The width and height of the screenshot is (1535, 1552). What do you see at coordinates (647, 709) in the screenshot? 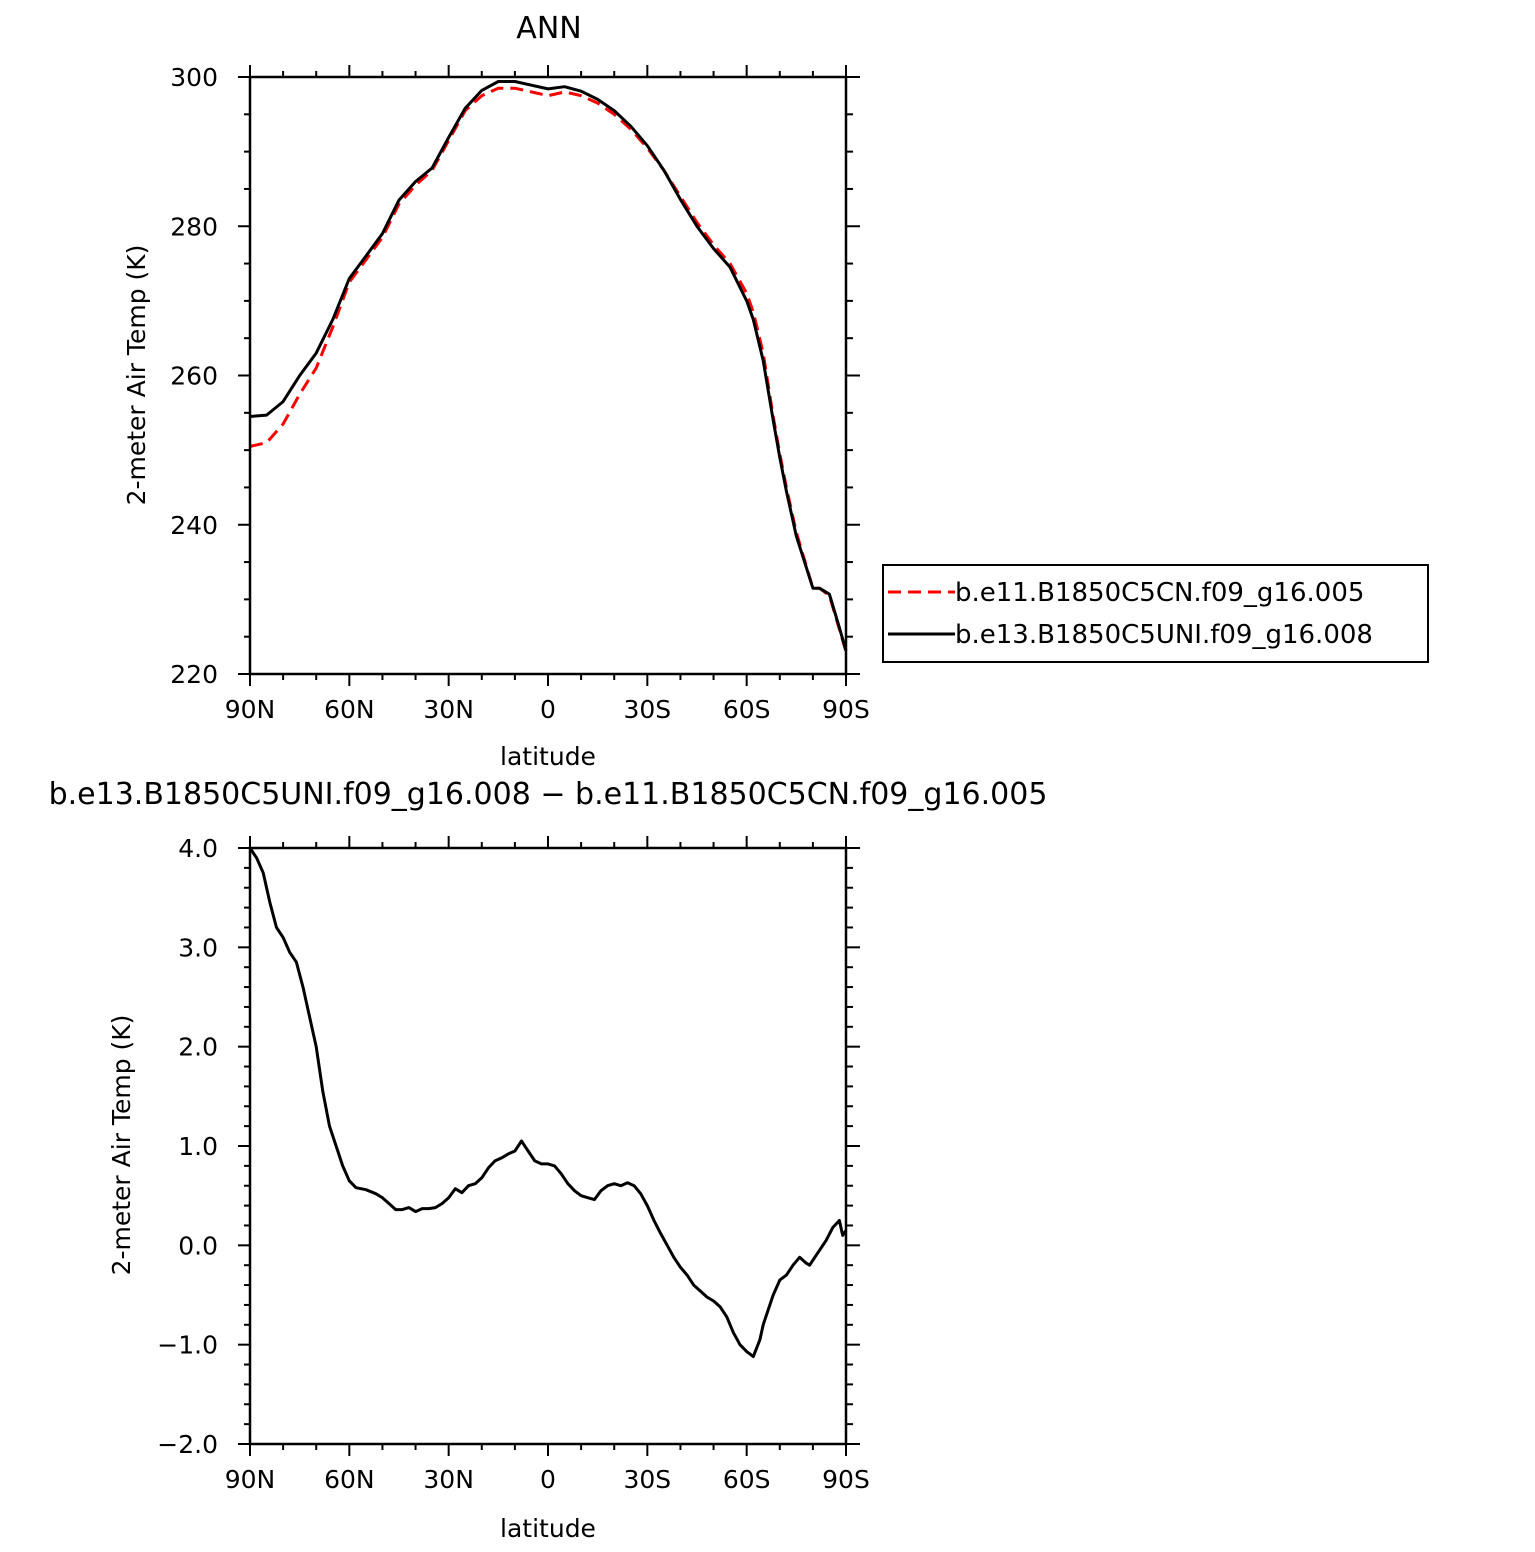
I see `top-xtick-label-4: 30S` at bounding box center [647, 709].